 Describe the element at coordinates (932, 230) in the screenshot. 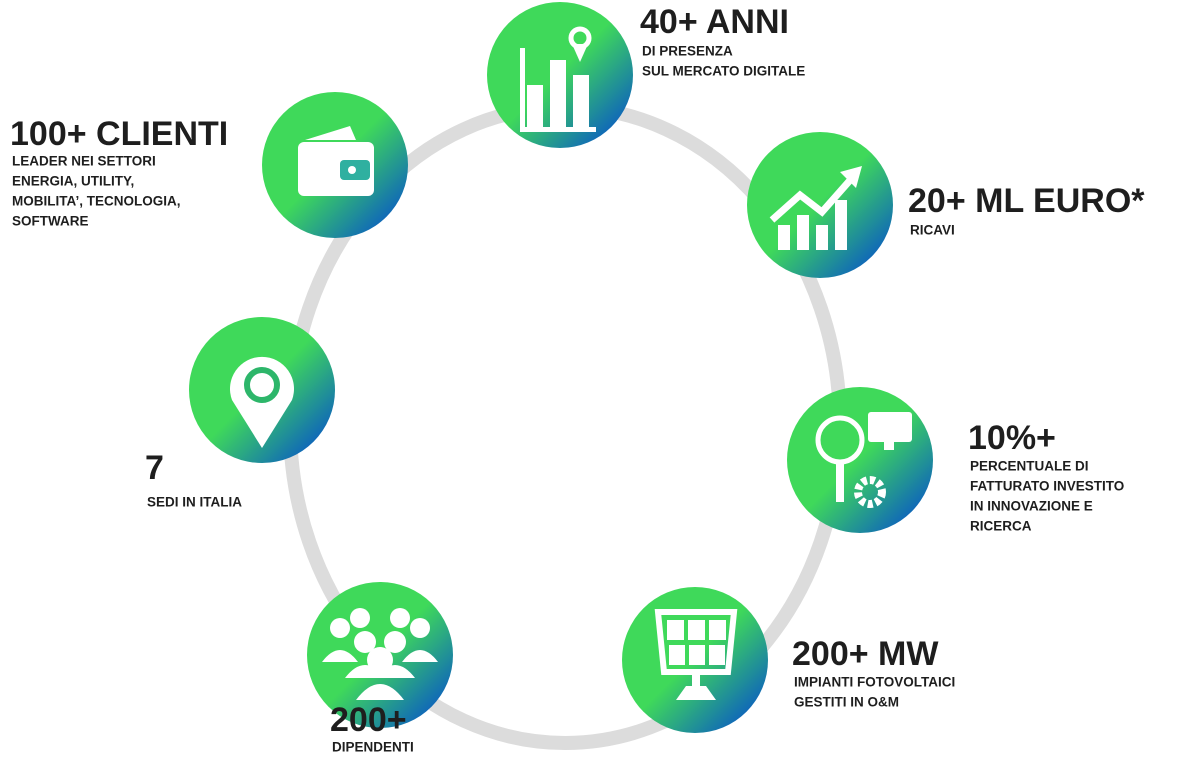

I see `stat-line: RICAVI` at that location.